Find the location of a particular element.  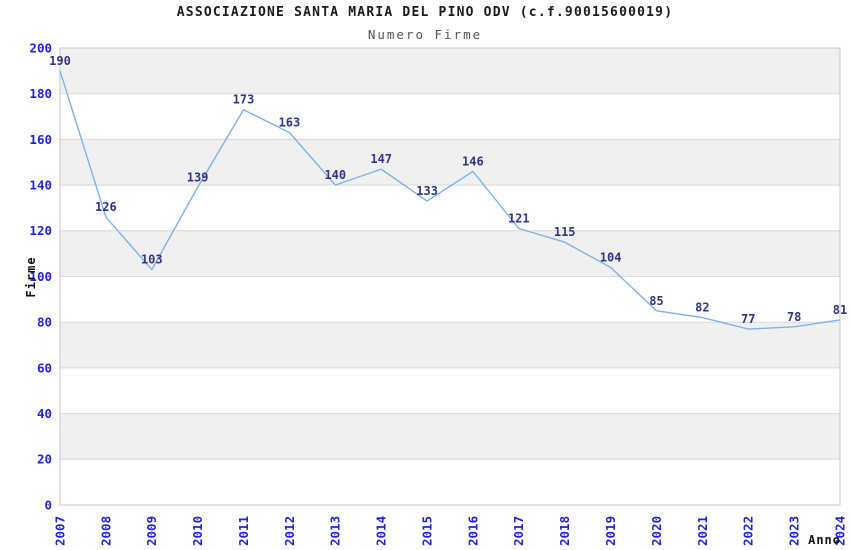

data-point-label: 190 is located at coordinates (60, 61).